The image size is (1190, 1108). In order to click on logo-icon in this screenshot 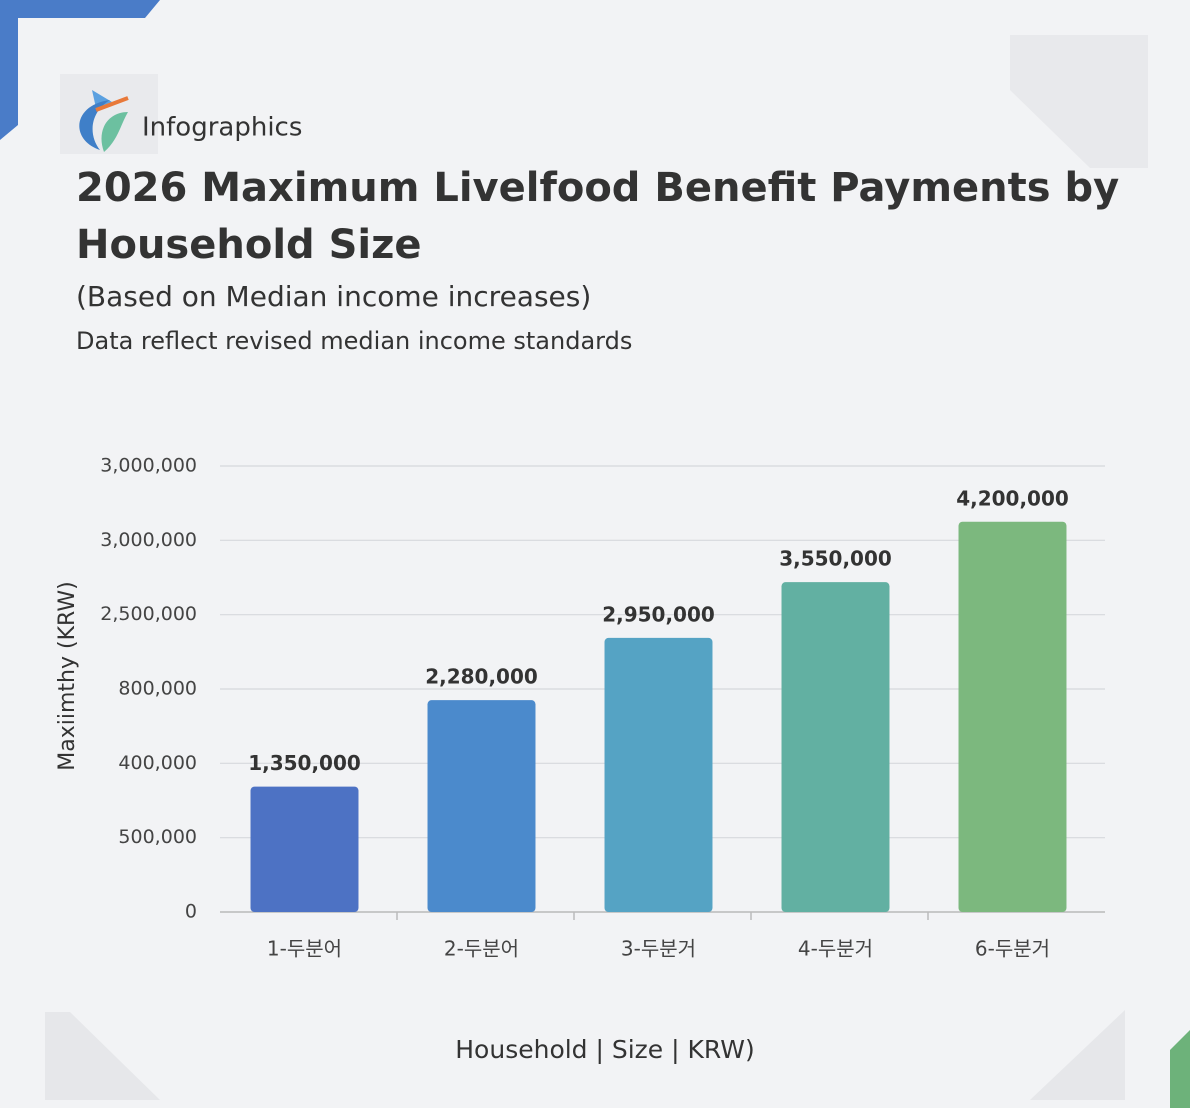, I will do `click(109, 114)`.